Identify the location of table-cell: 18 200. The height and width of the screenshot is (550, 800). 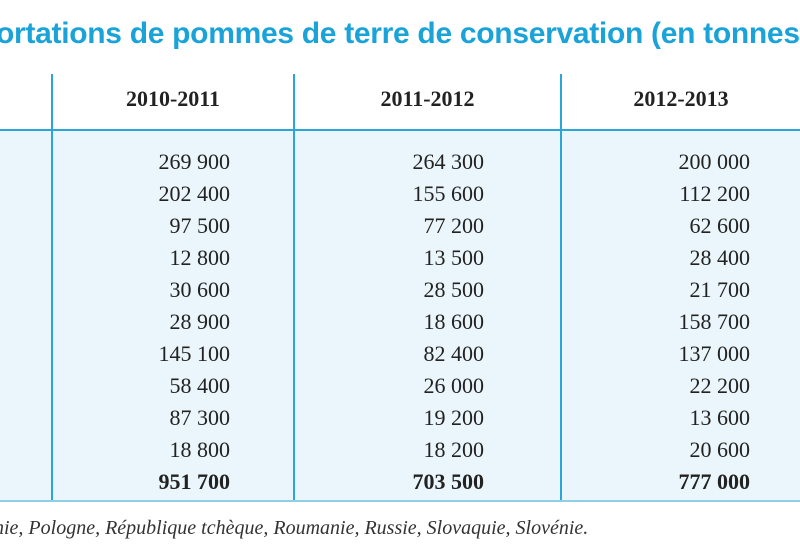
(454, 449).